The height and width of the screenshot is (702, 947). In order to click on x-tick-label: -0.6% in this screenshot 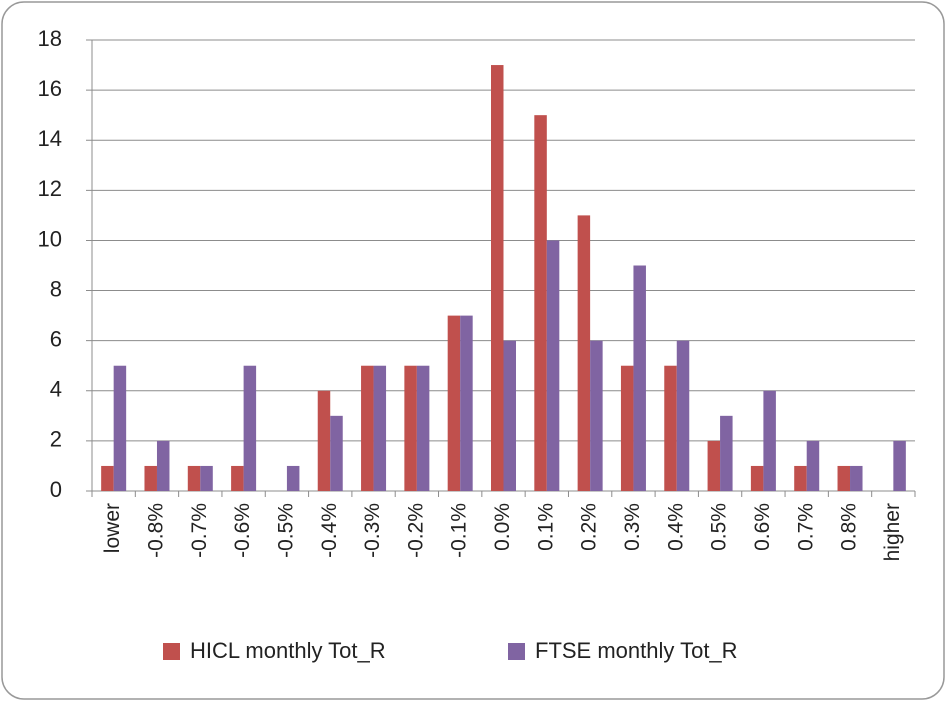, I will do `click(242, 530)`.